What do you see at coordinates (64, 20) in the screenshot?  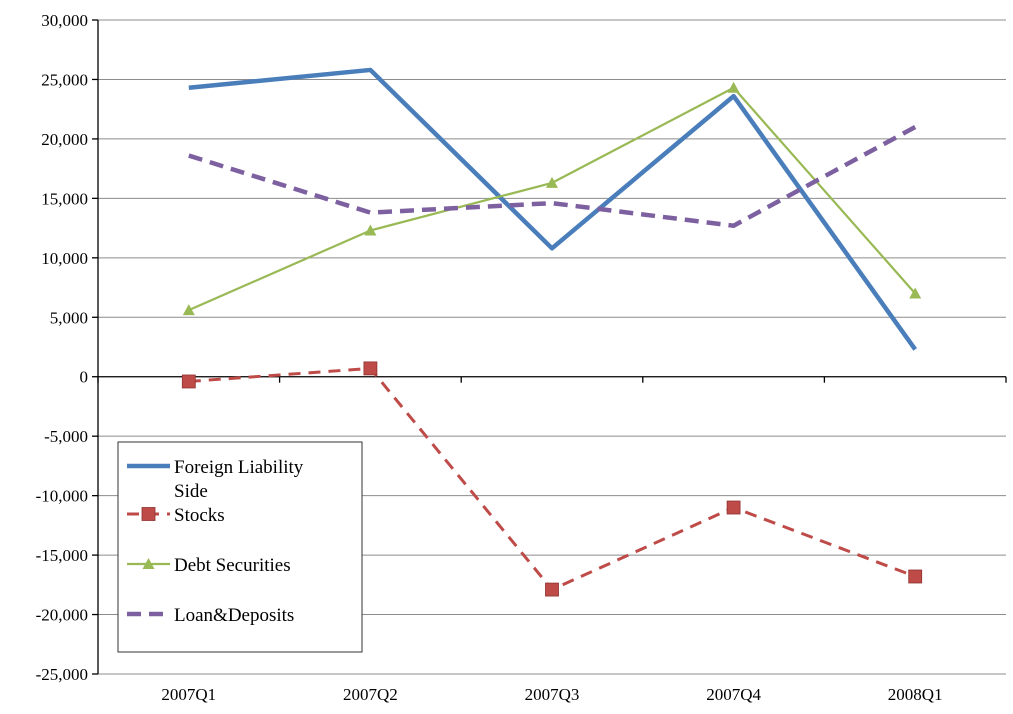 I see `y-tick-label: 30,000` at bounding box center [64, 20].